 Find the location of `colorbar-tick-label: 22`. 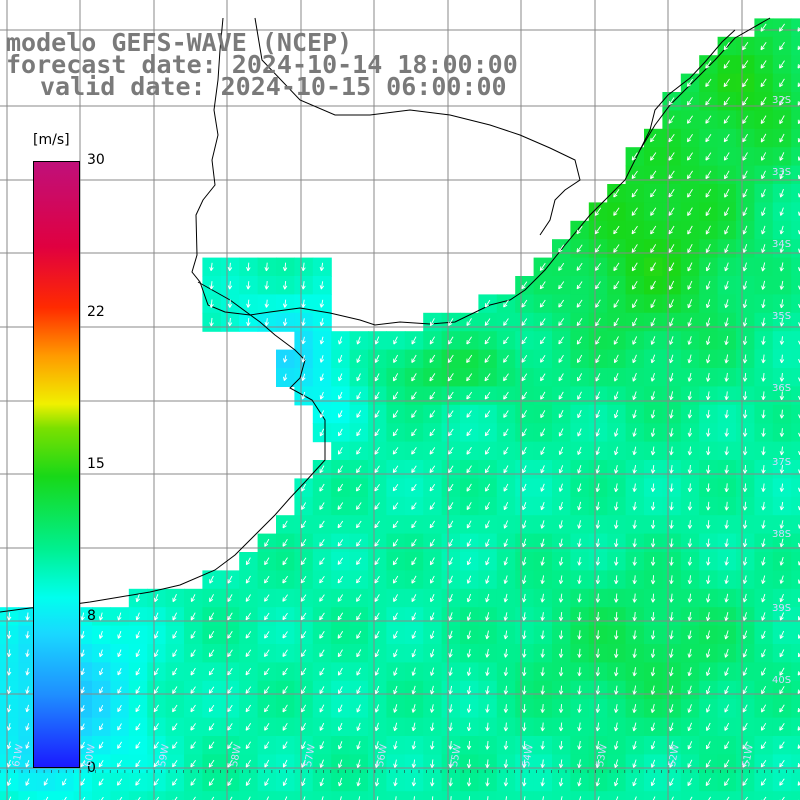

colorbar-tick-label: 22 is located at coordinates (96, 312).